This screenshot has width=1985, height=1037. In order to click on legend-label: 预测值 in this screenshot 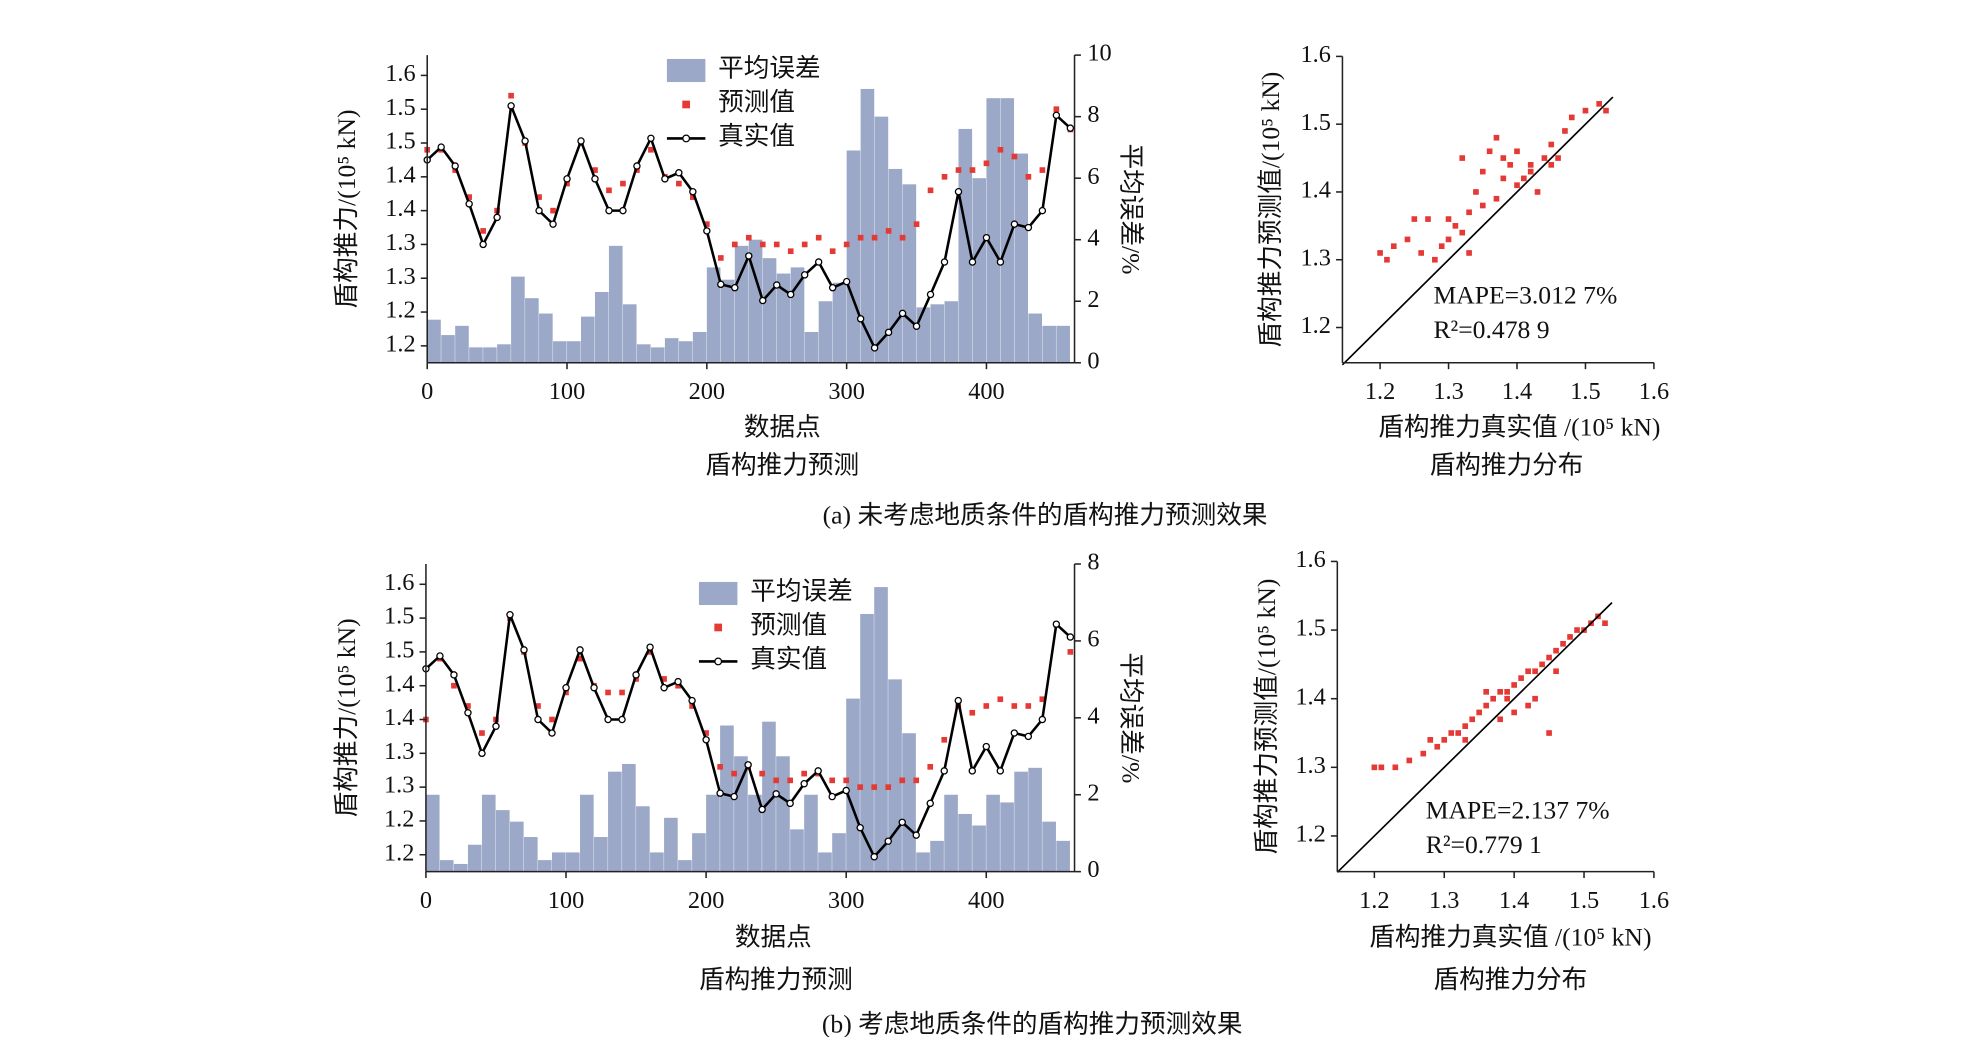, I will do `click(788, 624)`.